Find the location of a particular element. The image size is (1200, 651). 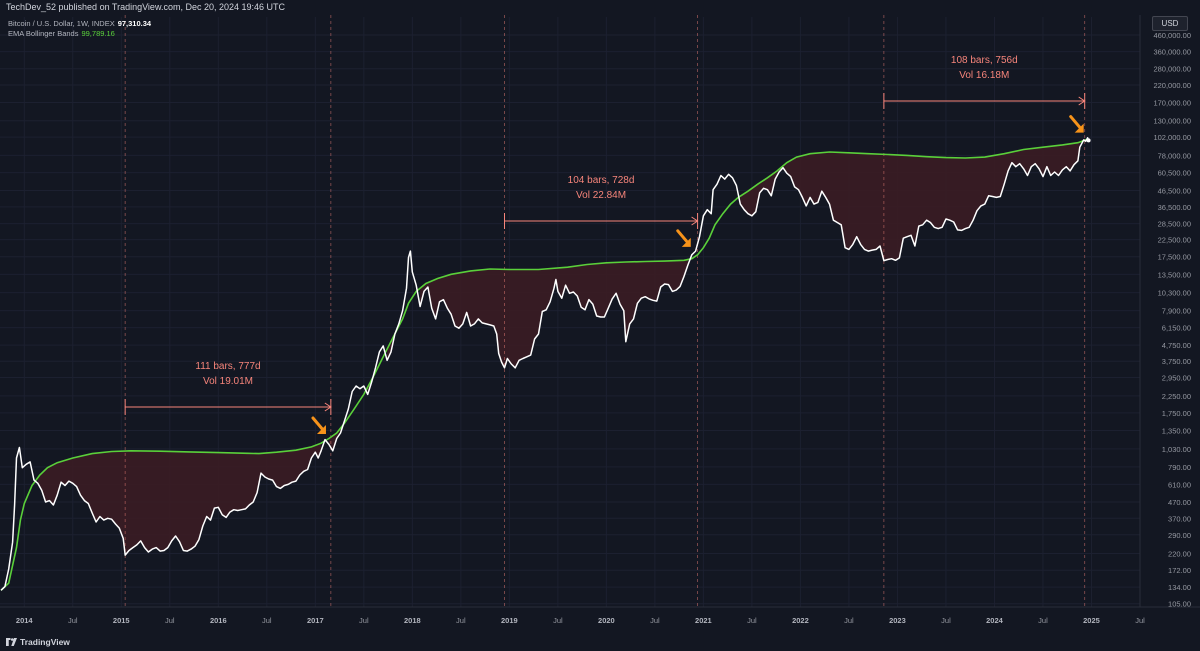

x-tick-year-label: 2014 is located at coordinates (25, 620).